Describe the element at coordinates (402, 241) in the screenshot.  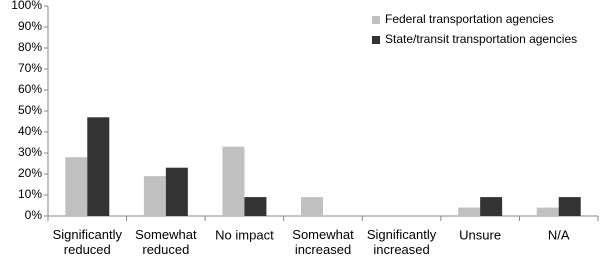
I see `x-tick-label: Significantly increased` at that location.